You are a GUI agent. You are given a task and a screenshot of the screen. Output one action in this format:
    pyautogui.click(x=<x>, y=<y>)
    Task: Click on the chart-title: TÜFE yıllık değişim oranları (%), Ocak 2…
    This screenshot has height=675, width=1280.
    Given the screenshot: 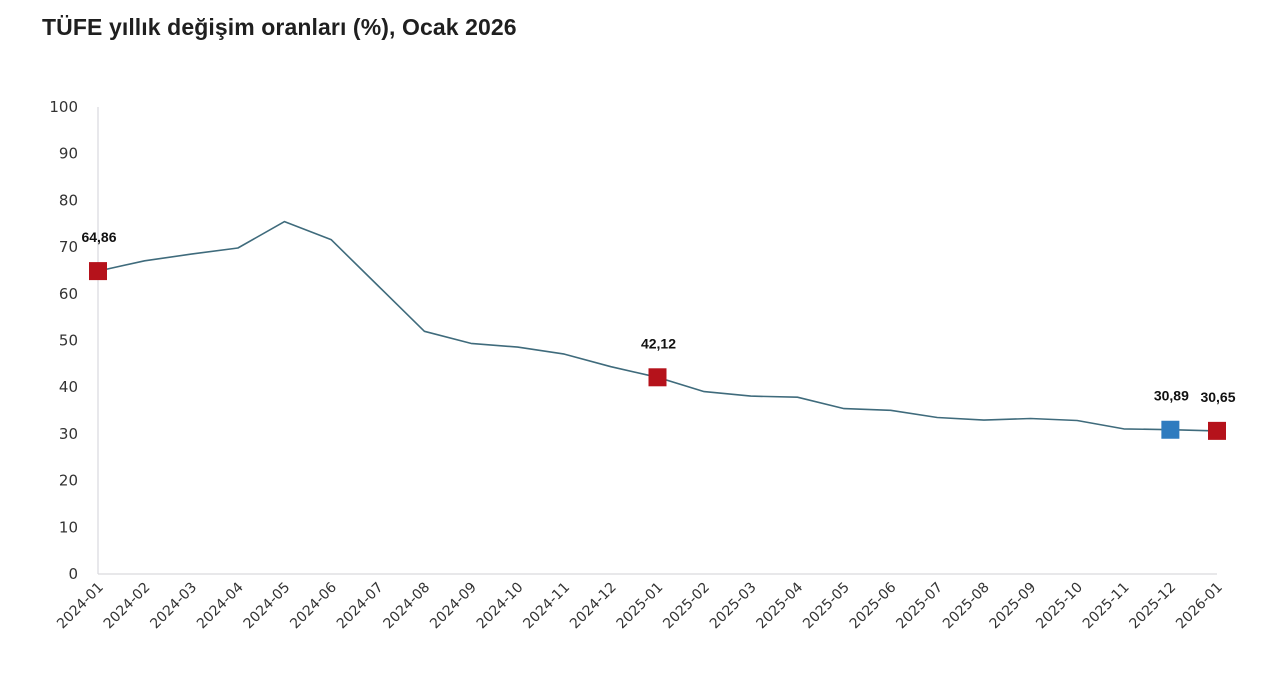 What is the action you would take?
    pyautogui.click(x=279, y=27)
    